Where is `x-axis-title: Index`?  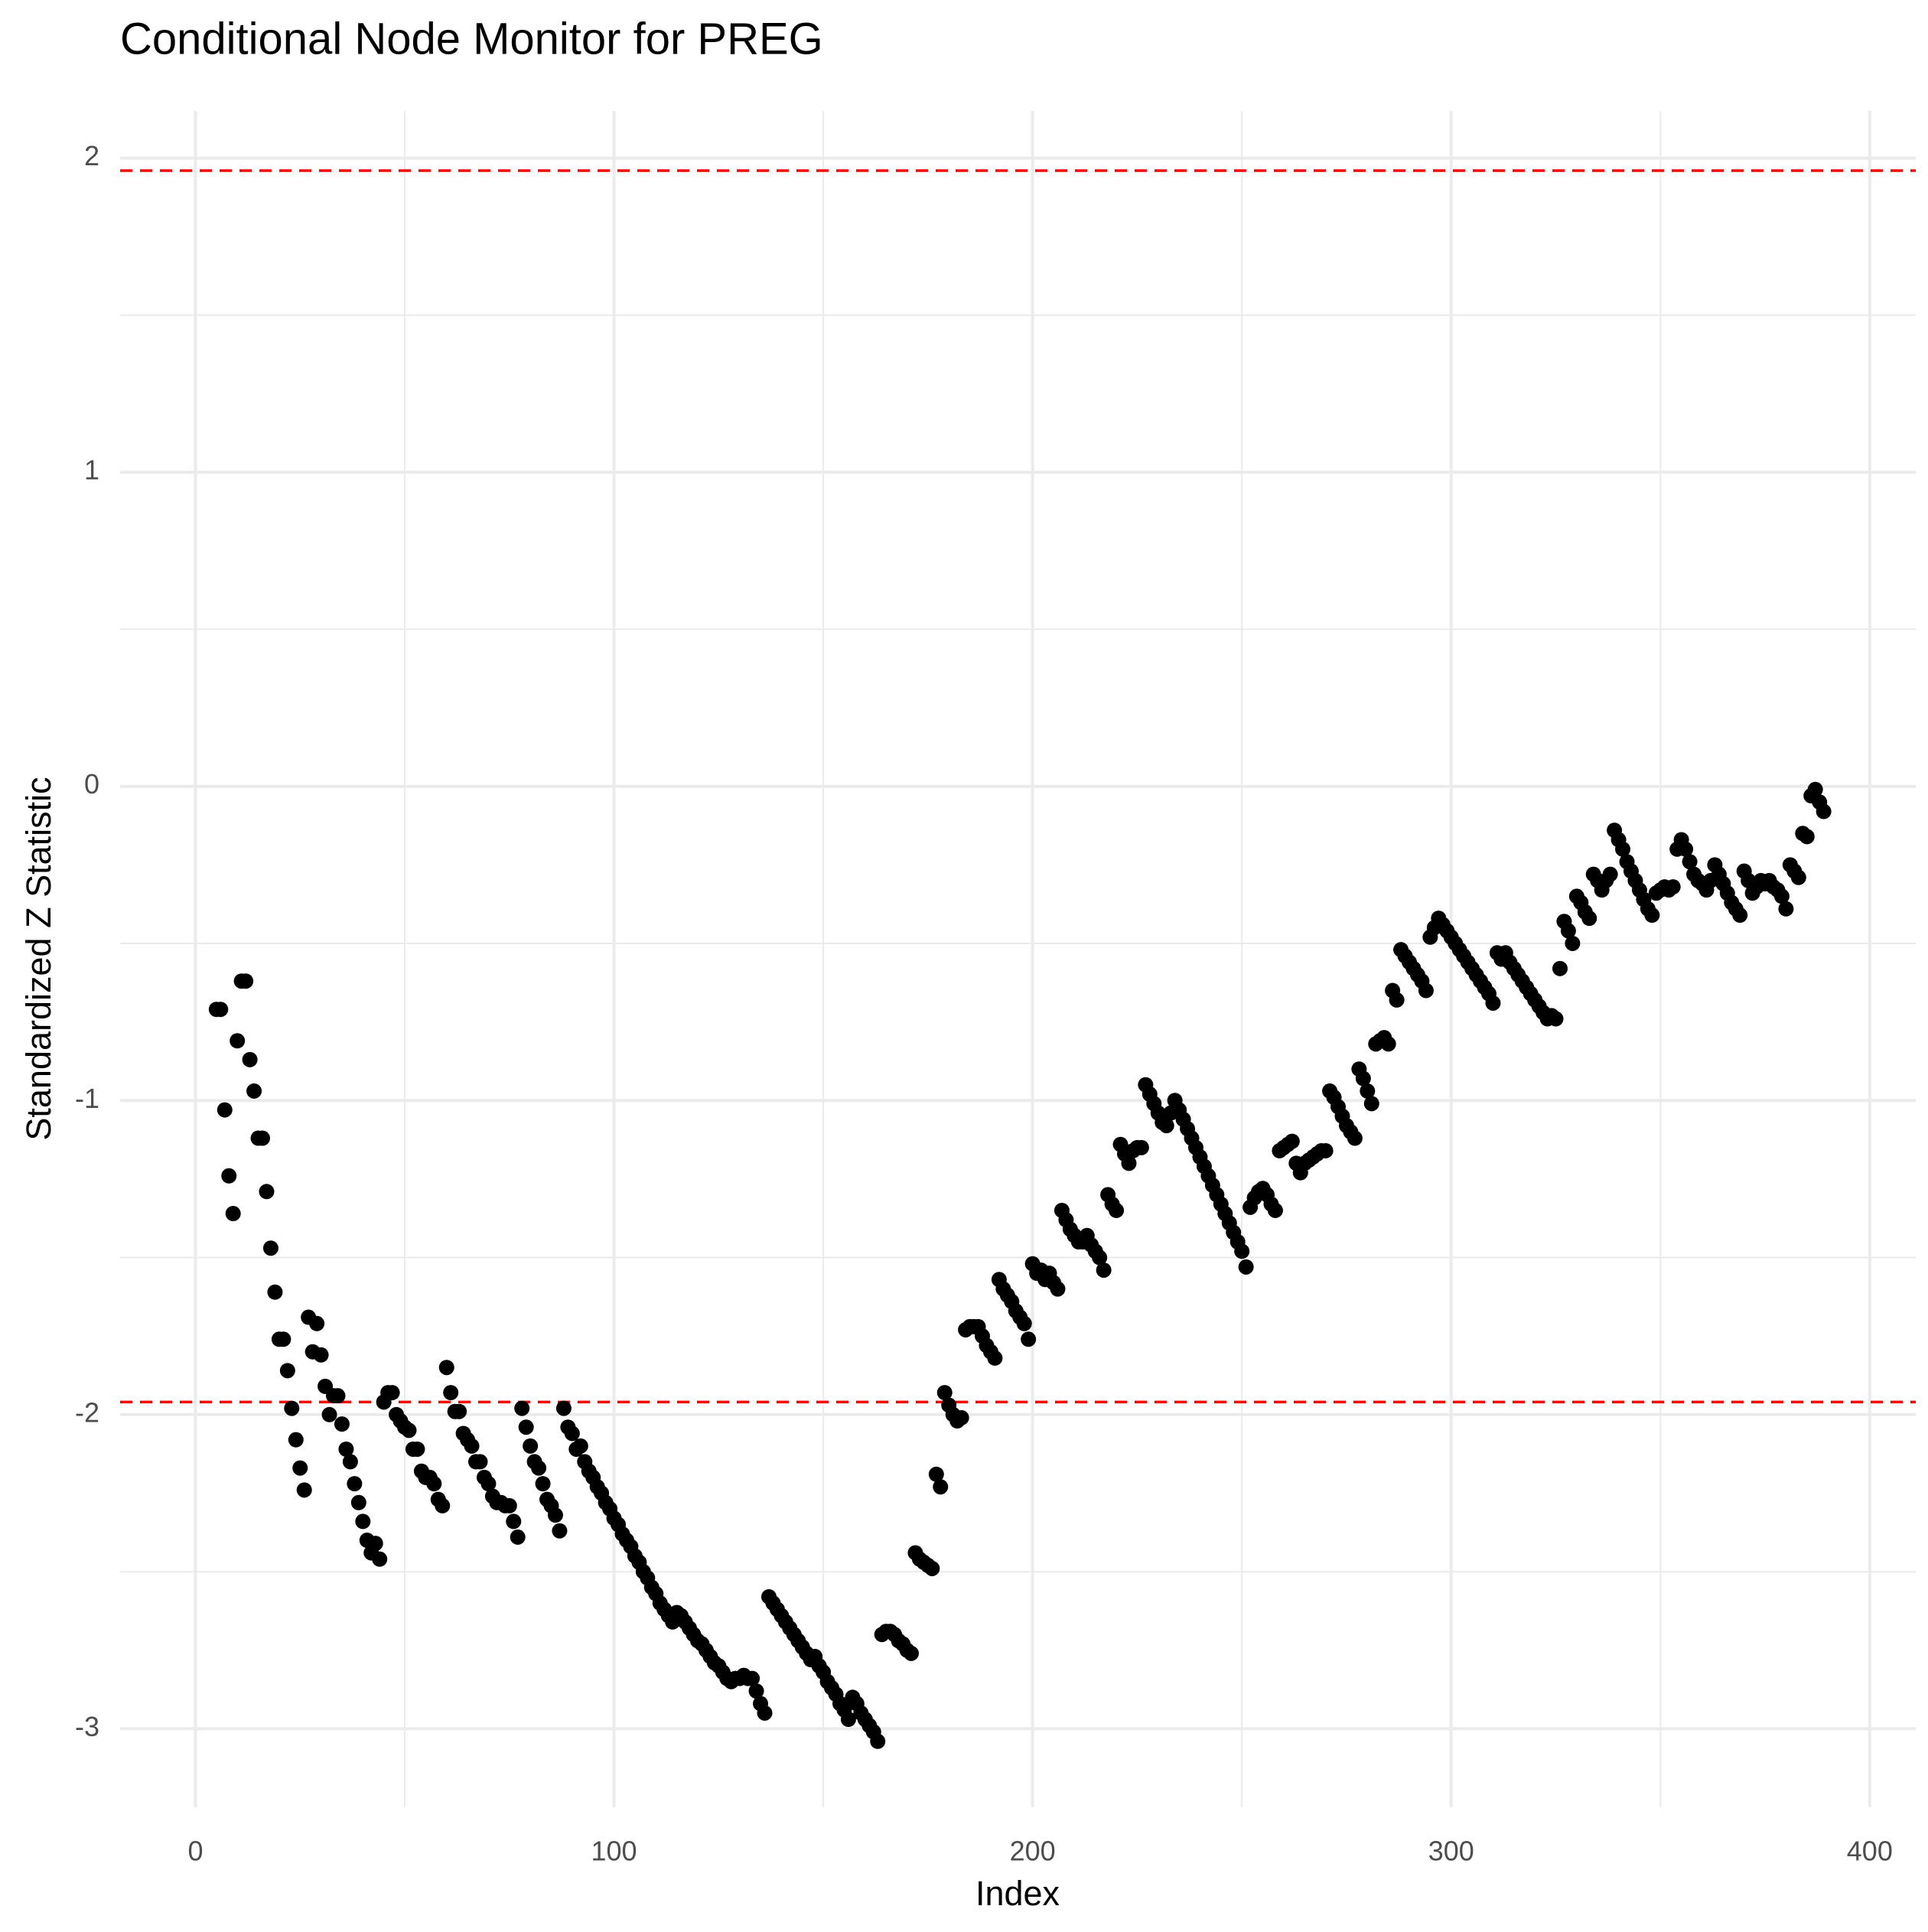
x-axis-title: Index is located at coordinates (1017, 1893).